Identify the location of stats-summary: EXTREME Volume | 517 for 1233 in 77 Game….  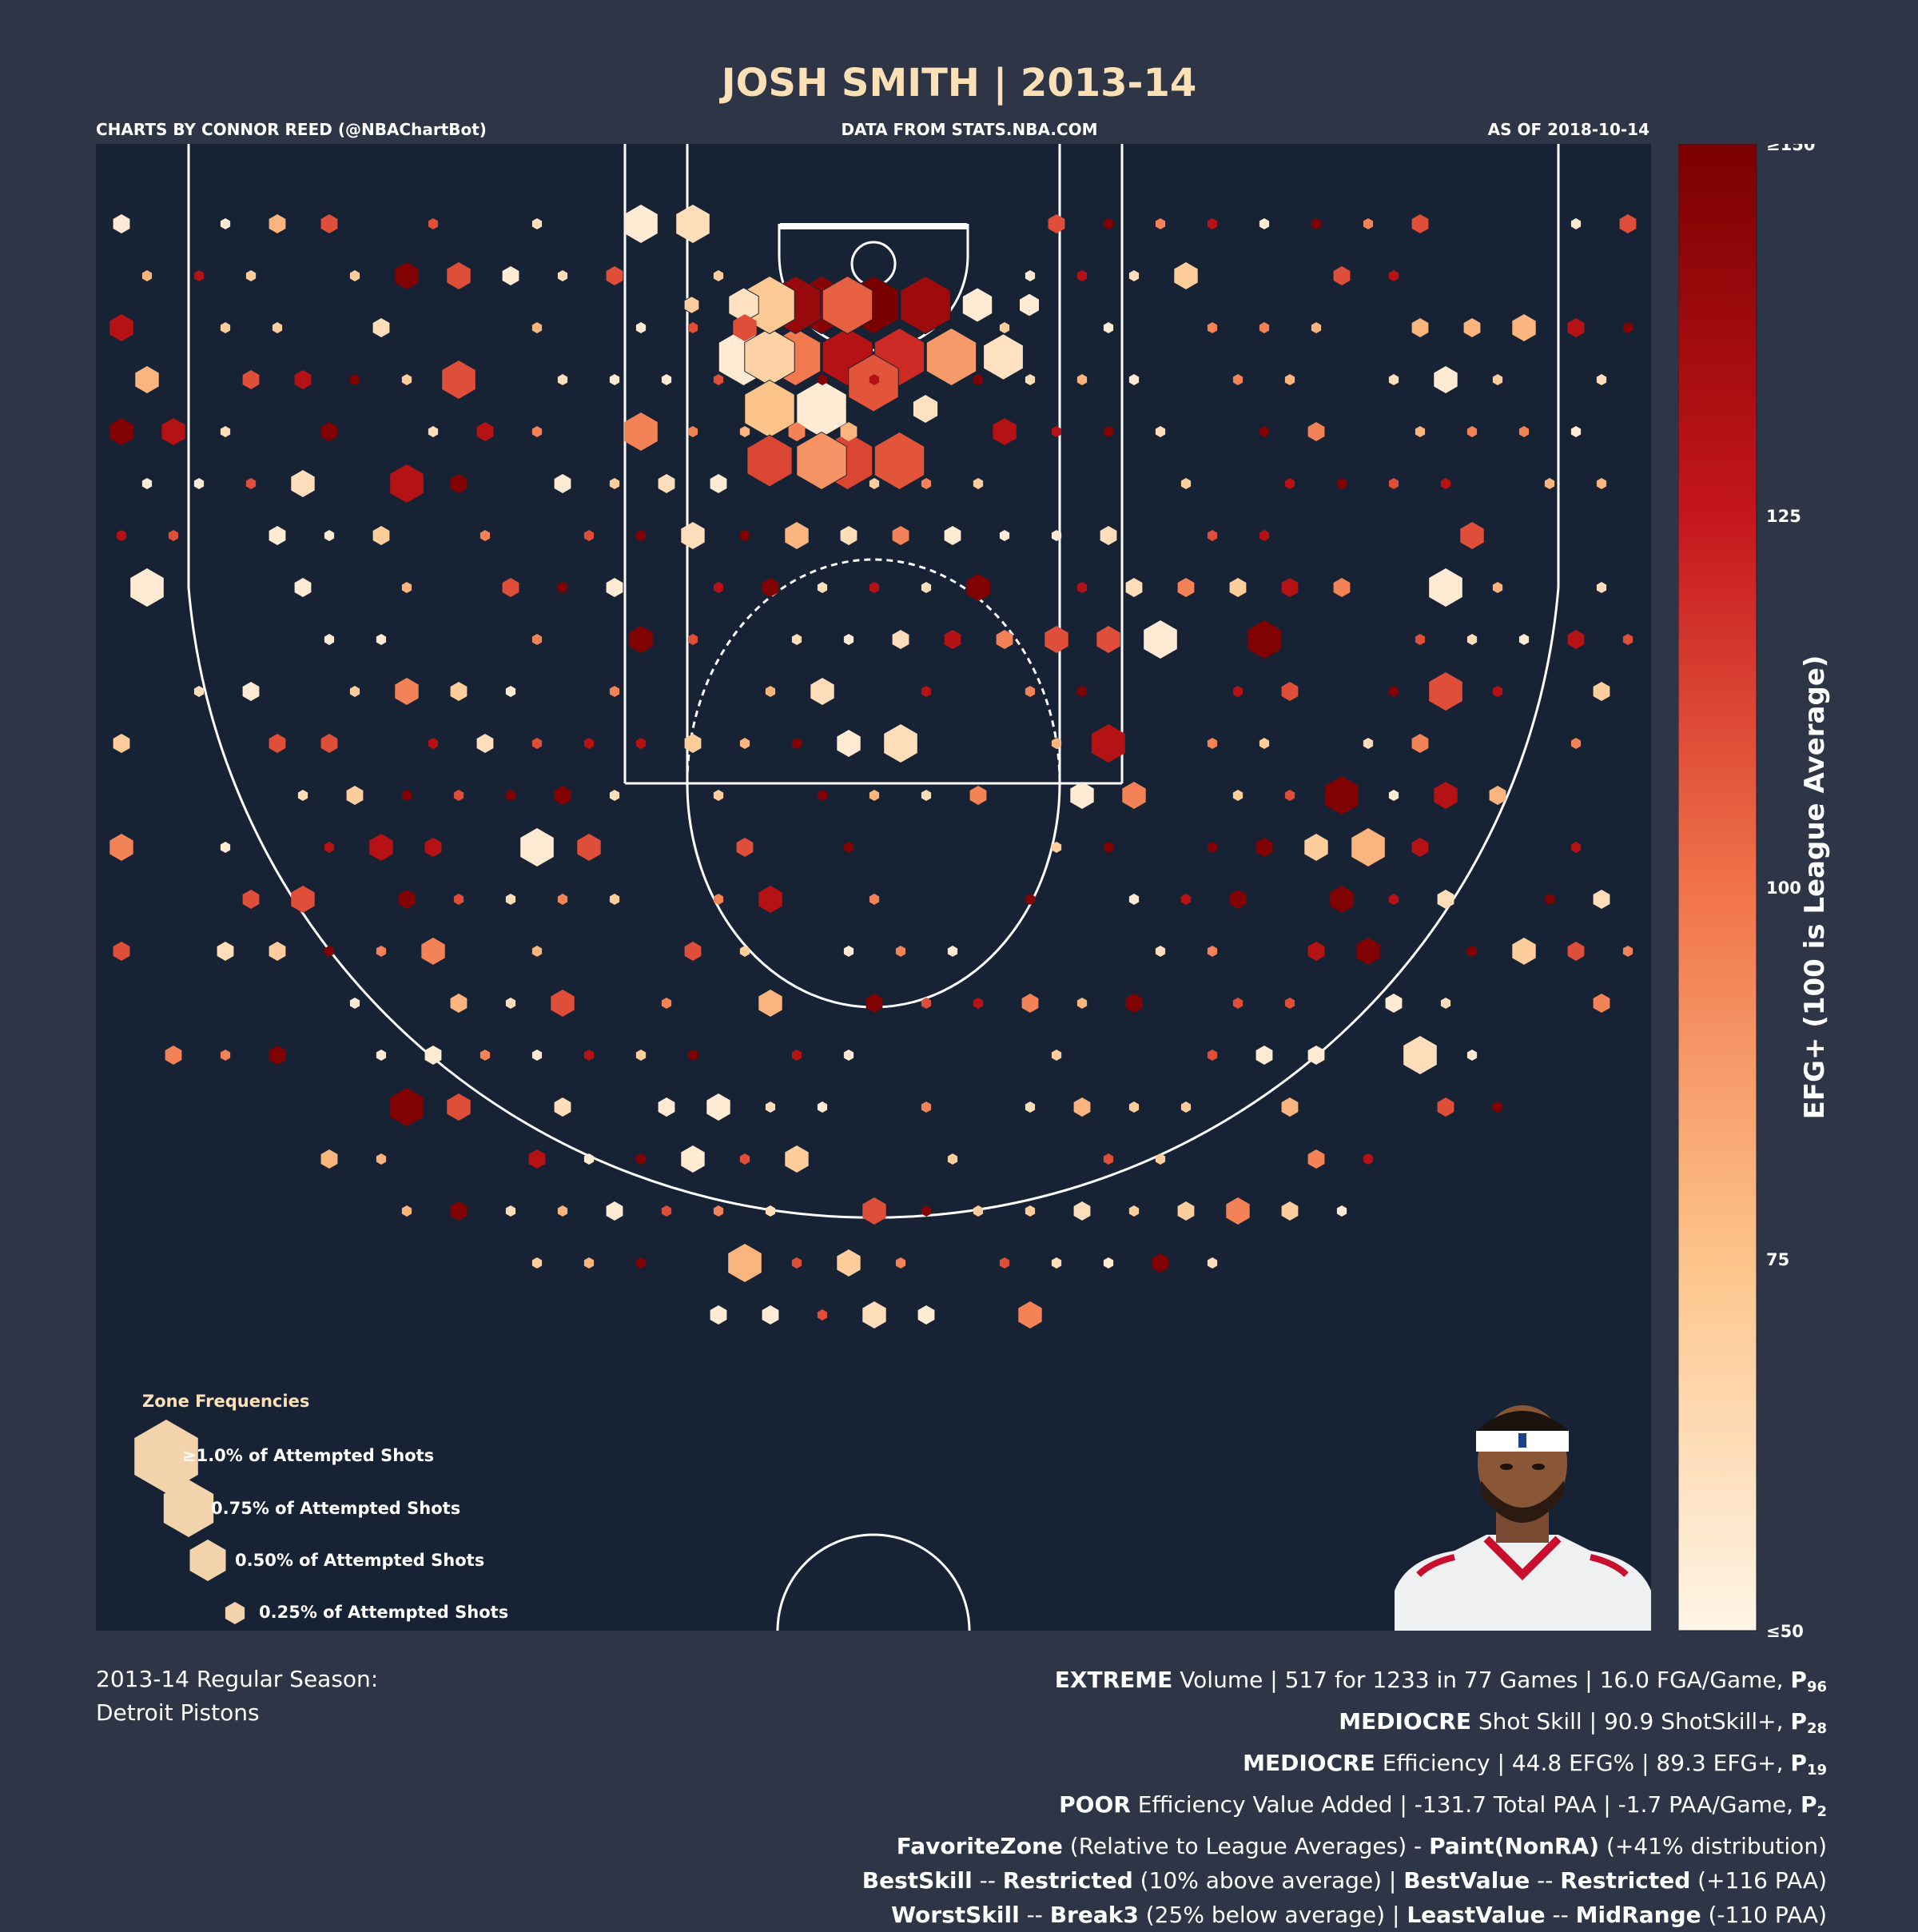
(1345, 1797).